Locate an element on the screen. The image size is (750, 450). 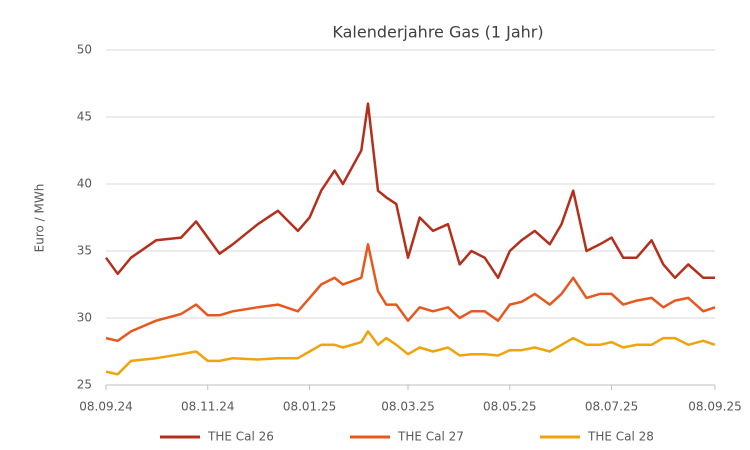
y-tick-label: 25 is located at coordinates (84, 385).